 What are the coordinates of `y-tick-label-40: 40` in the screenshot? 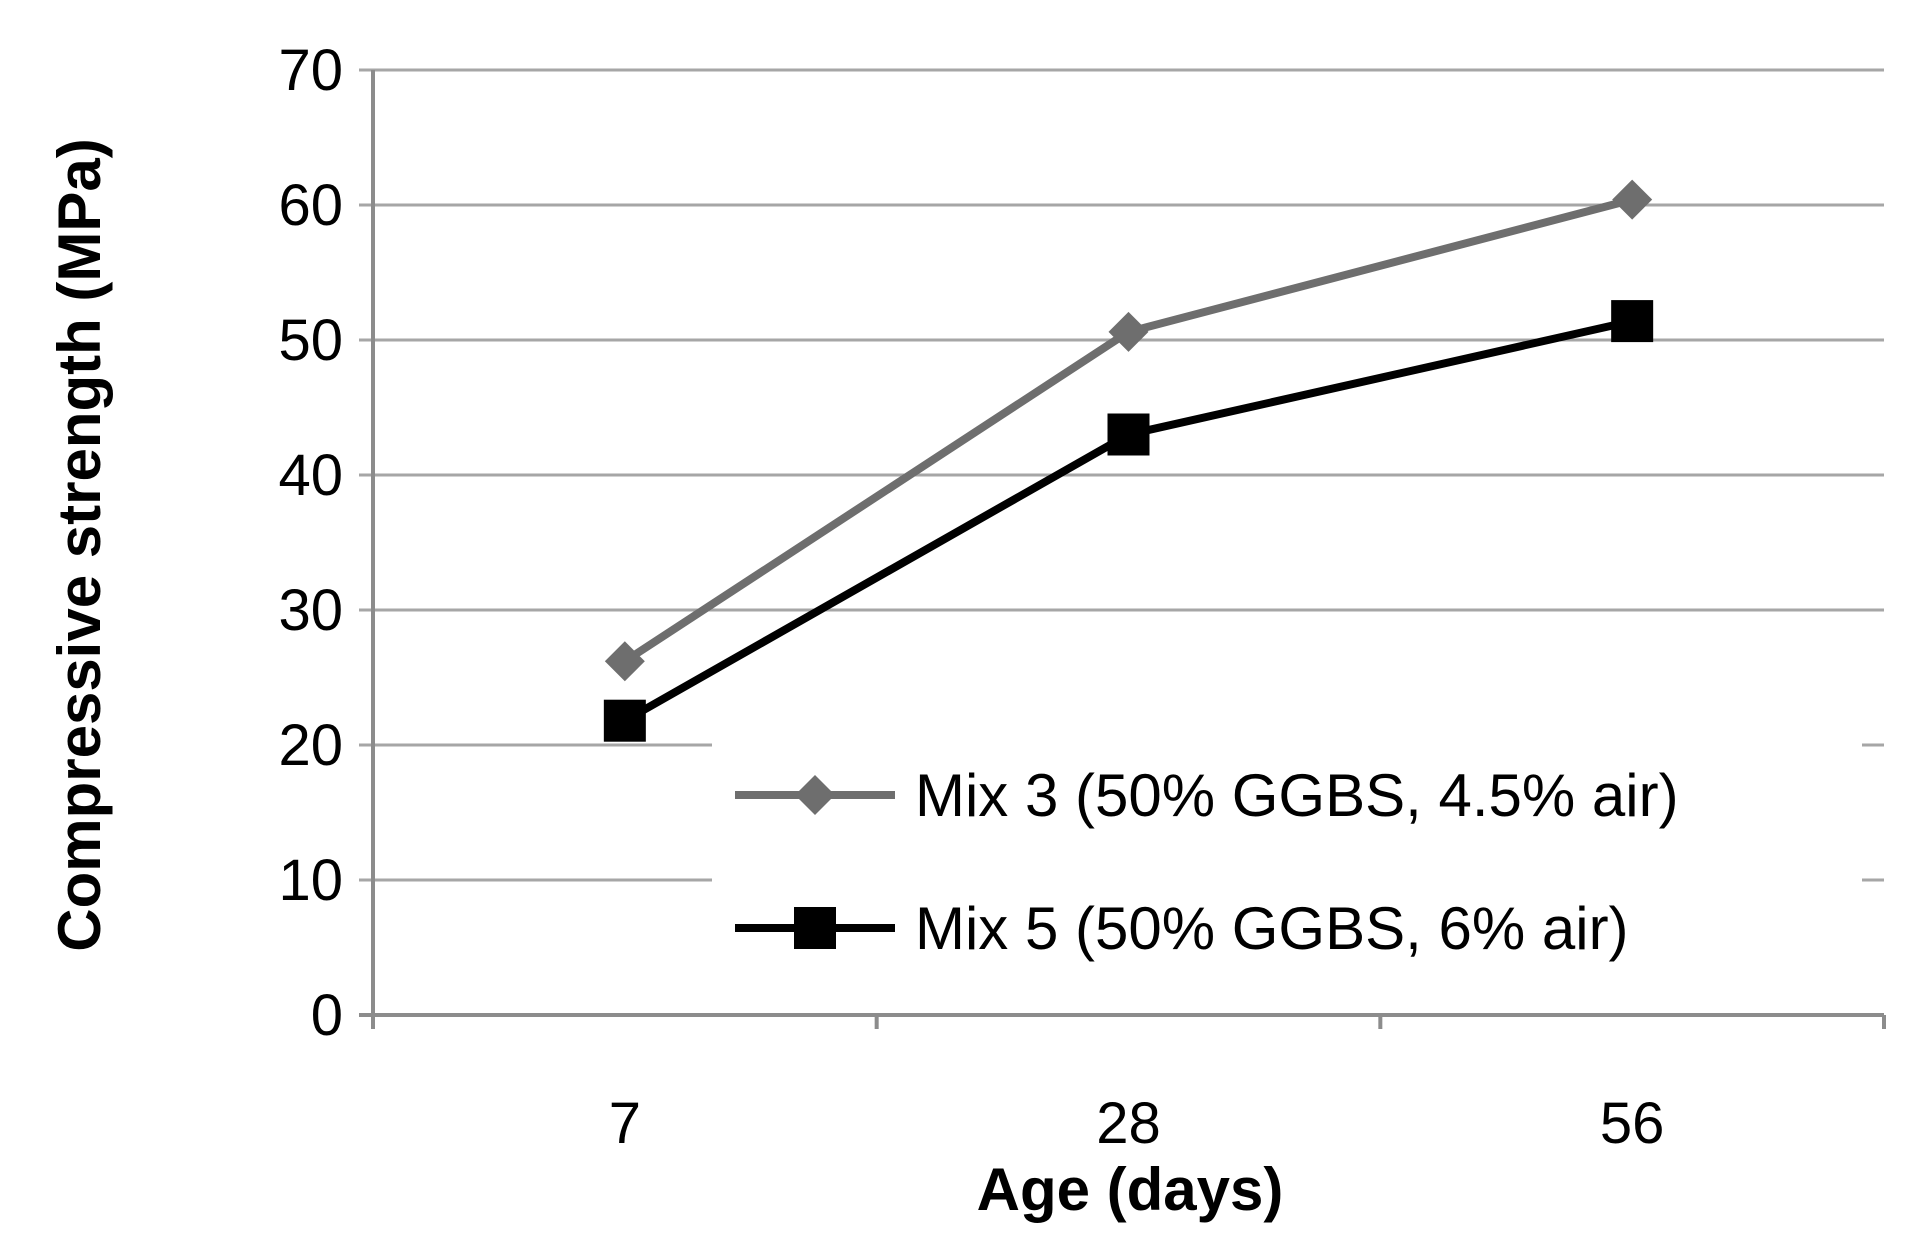 It's located at (310, 475).